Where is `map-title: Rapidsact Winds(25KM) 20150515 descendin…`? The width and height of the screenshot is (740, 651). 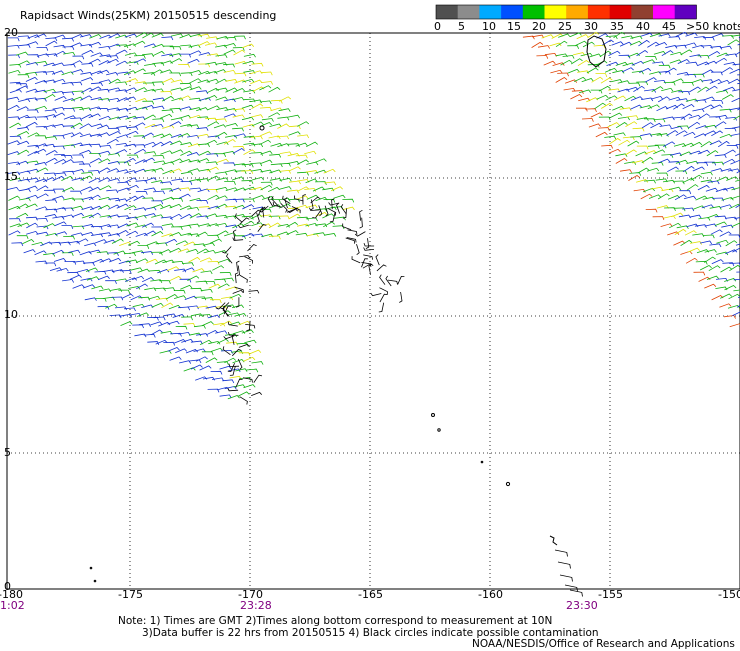
map-title: Rapidsact Winds(25KM) 20150515 descendin… is located at coordinates (148, 15).